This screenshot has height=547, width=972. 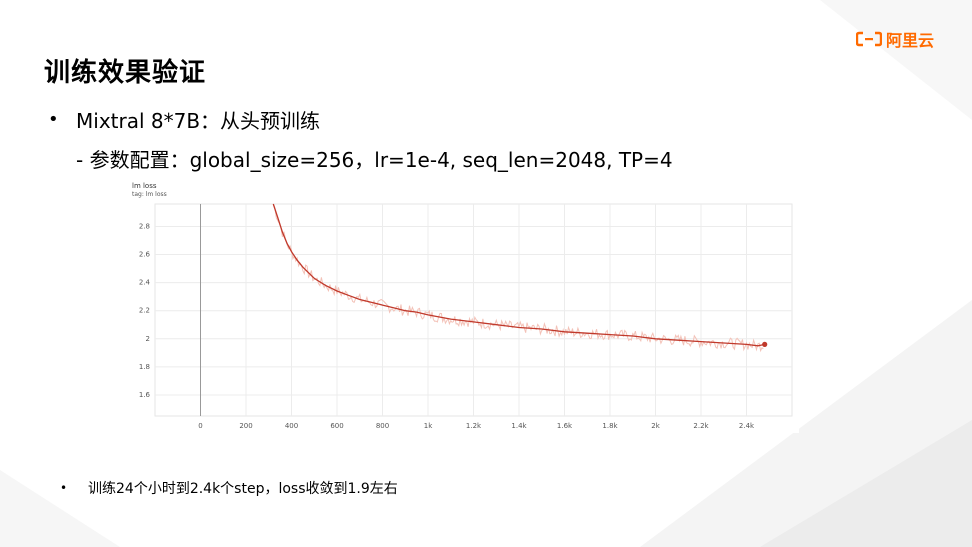 I want to click on x-tick-label: 200, so click(x=245, y=426).